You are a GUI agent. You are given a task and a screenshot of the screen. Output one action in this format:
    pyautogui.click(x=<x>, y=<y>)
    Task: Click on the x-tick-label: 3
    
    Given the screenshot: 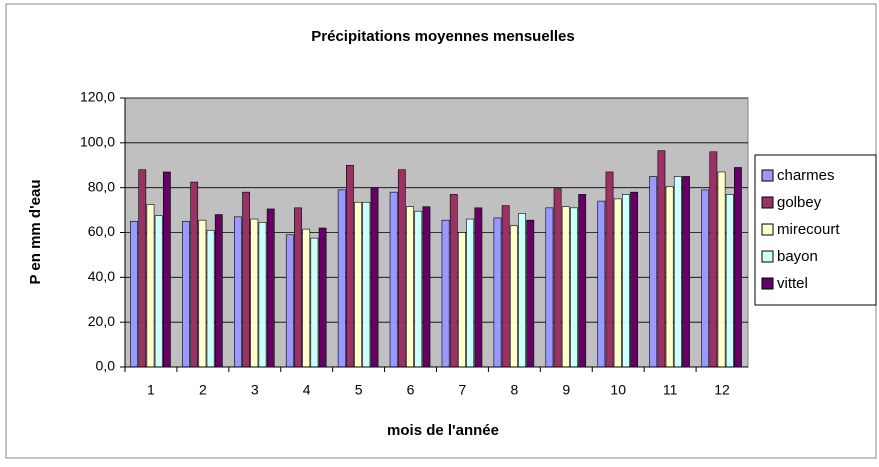 What is the action you would take?
    pyautogui.click(x=255, y=390)
    